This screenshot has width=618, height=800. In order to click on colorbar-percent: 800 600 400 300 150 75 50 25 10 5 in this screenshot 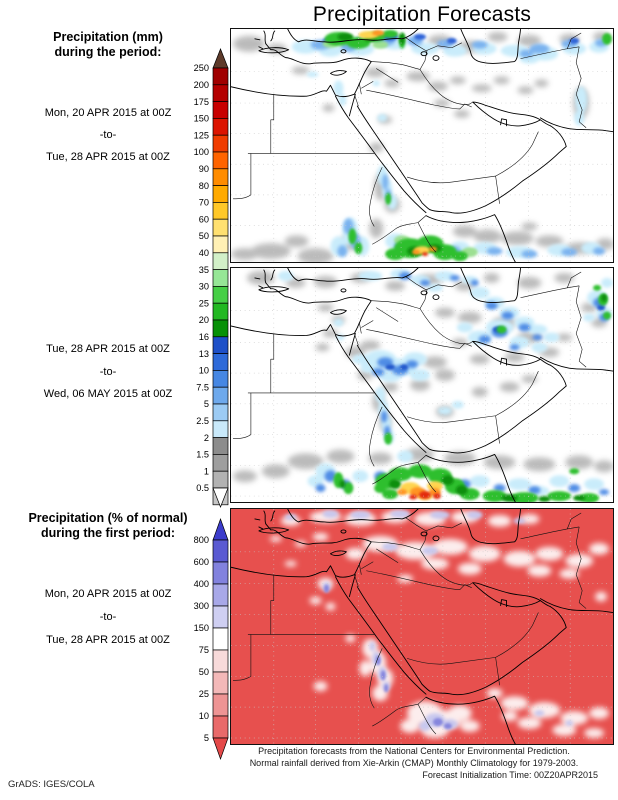, I will do `click(211, 639)`.